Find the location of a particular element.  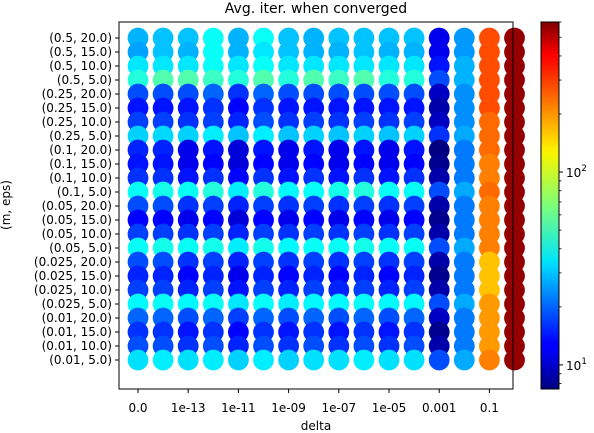

x-tick-label: 0.001 is located at coordinates (439, 408).